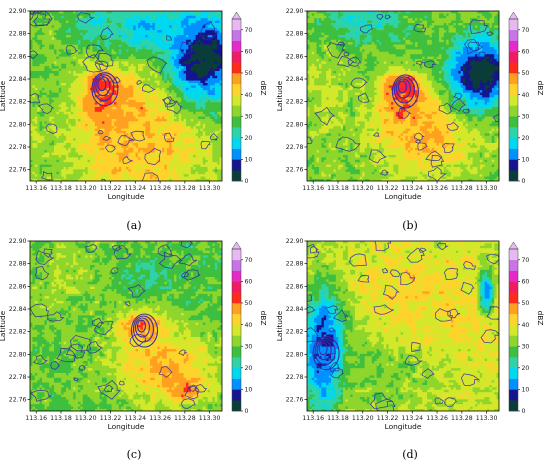 The width and height of the screenshot is (550, 466). I want to click on x-tick-label: 113.20, so click(86, 188).